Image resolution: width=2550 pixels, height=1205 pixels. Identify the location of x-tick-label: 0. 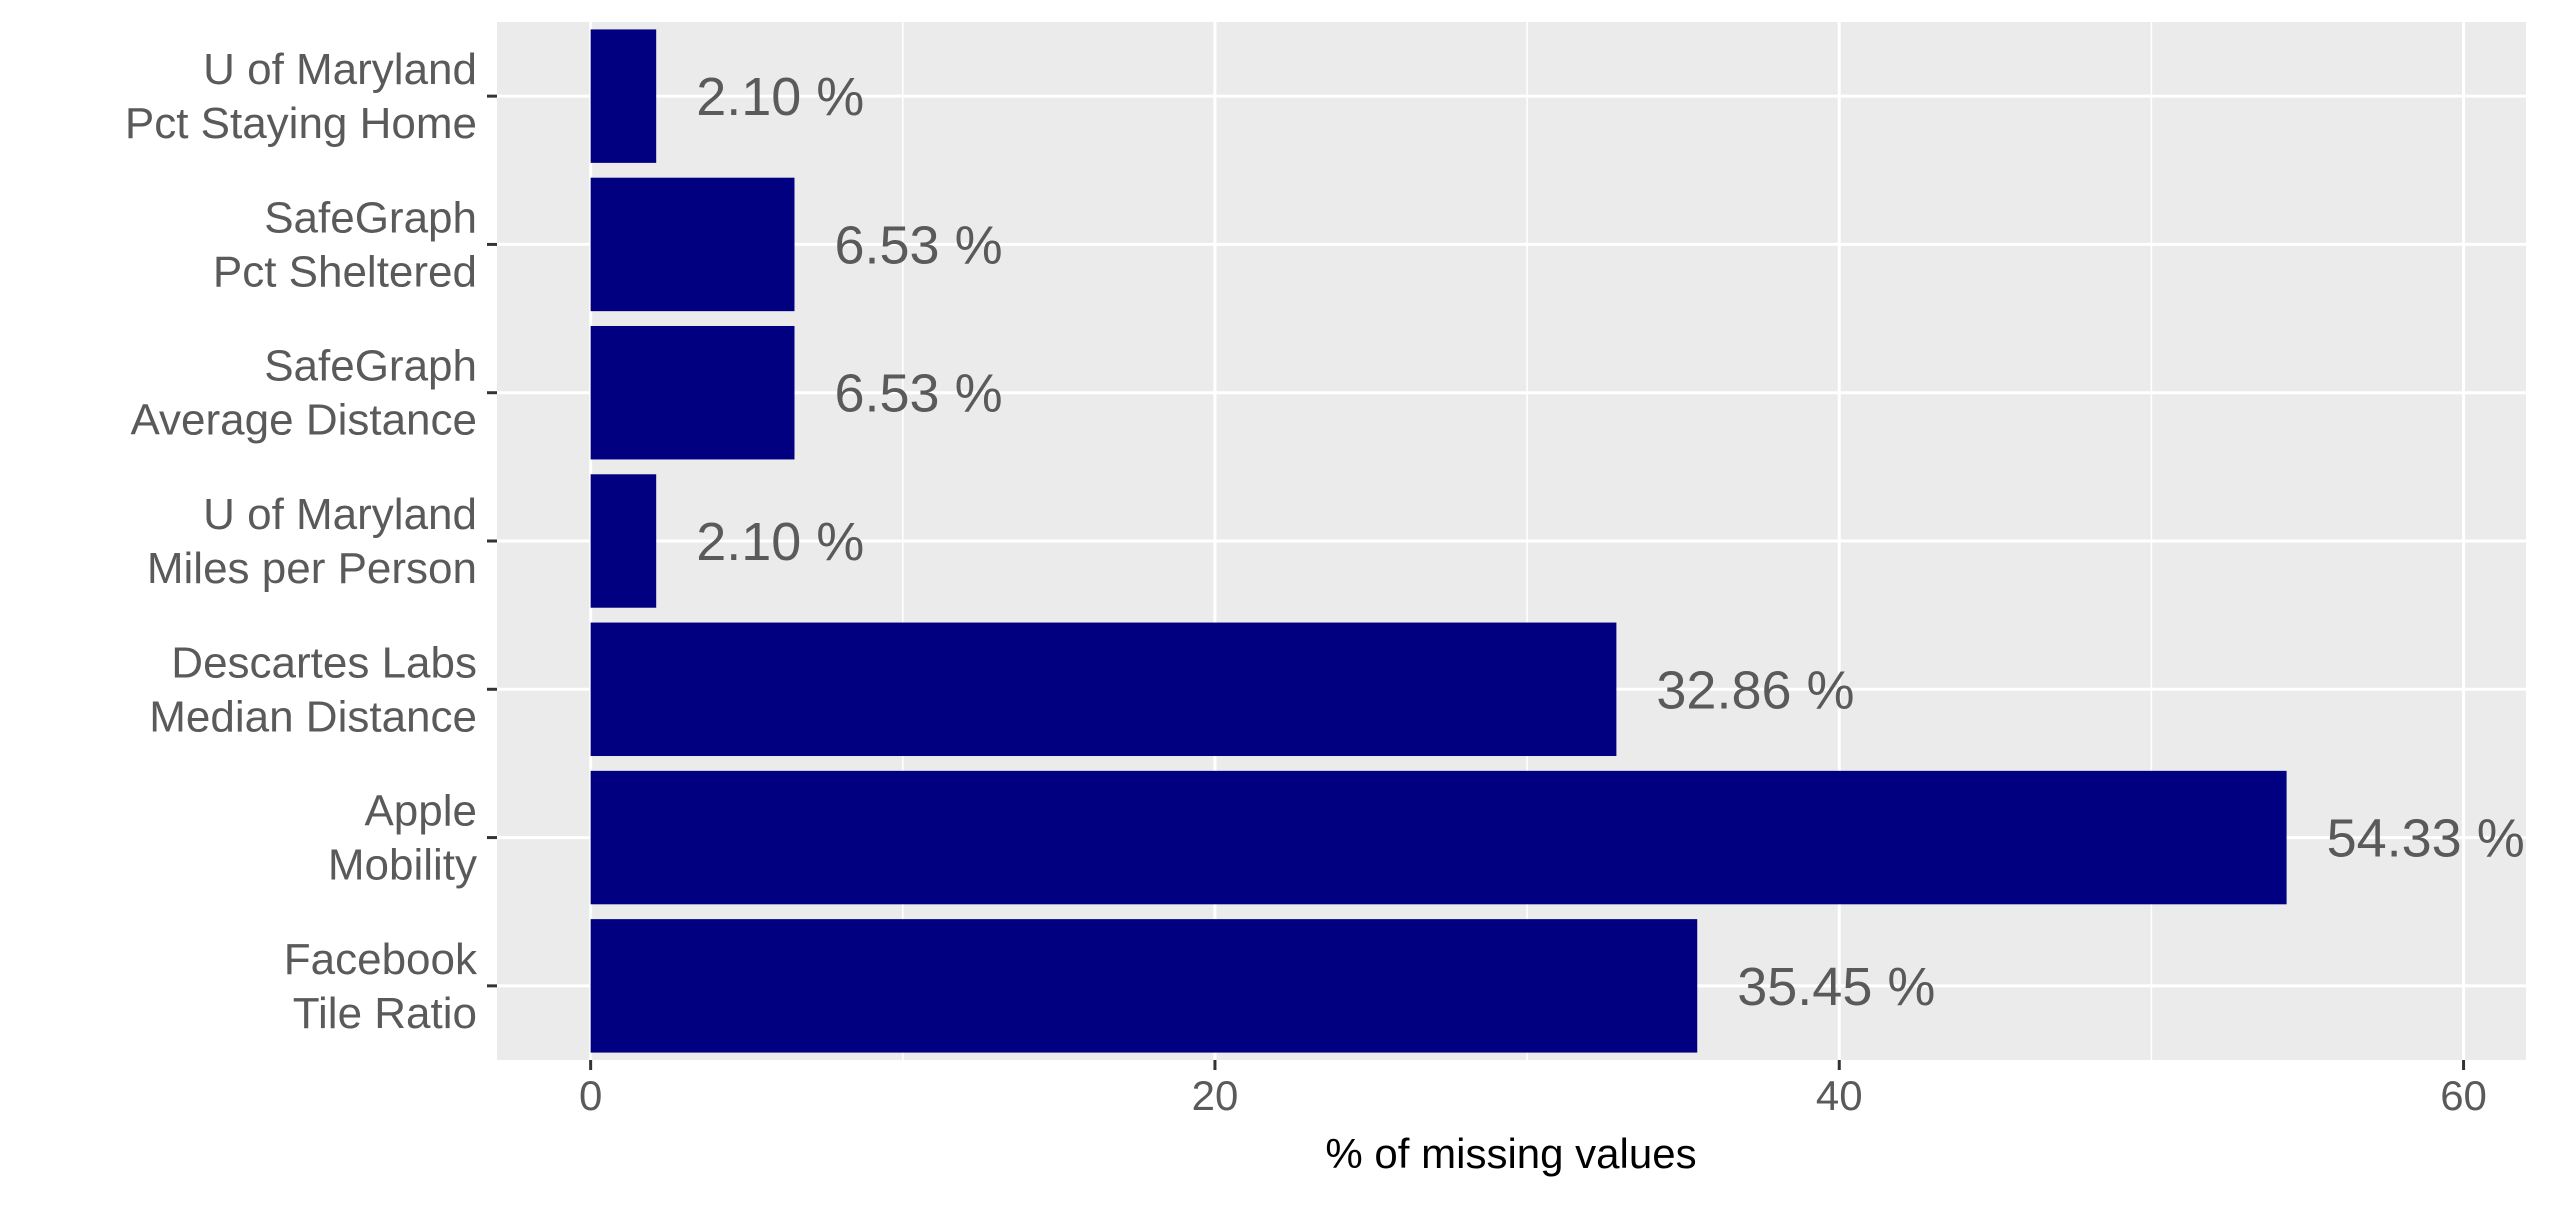
(590, 1095).